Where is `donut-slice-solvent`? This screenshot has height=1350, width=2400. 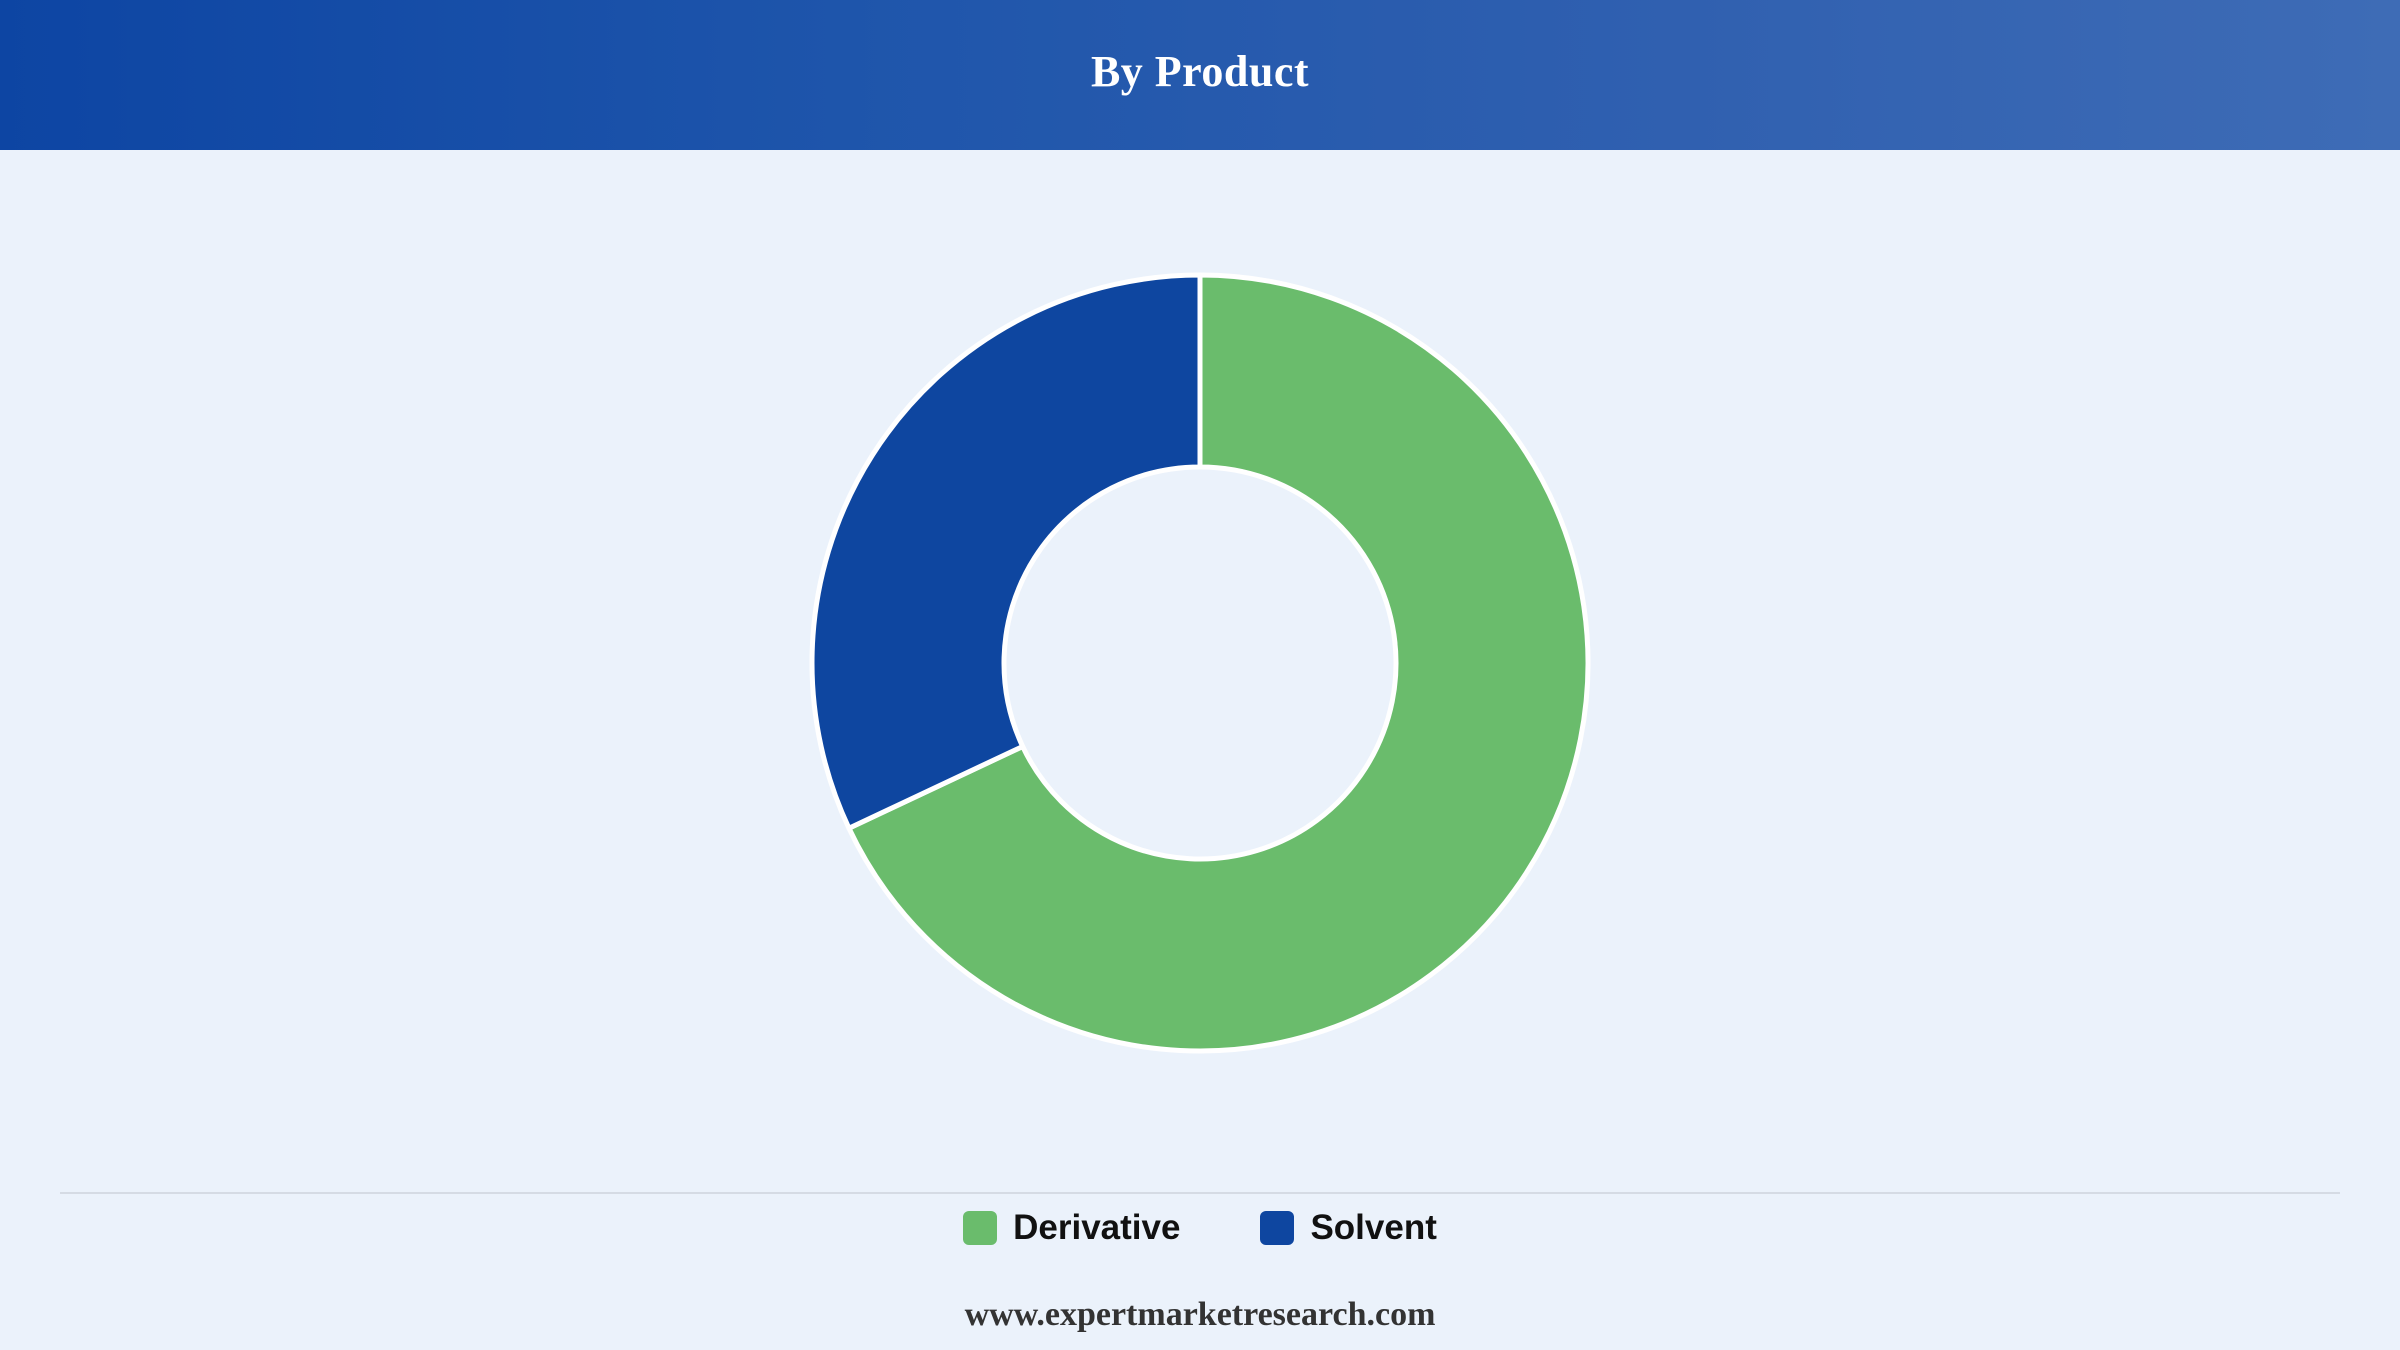 donut-slice-solvent is located at coordinates (1006, 551).